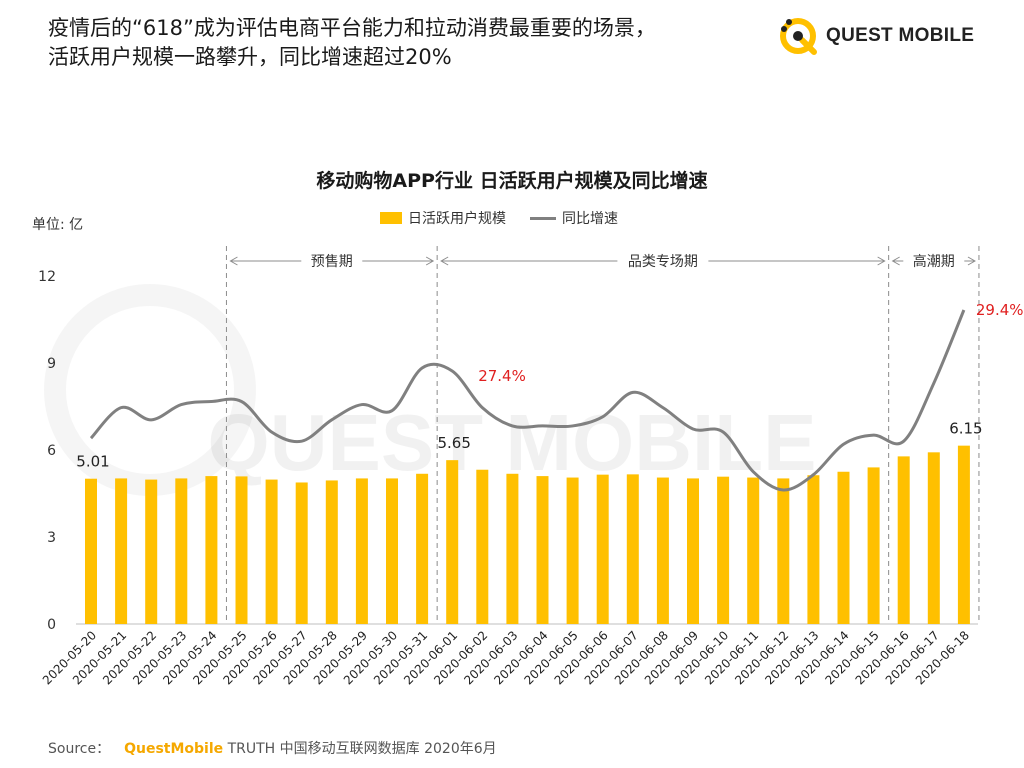 Image resolution: width=1024 pixels, height=768 pixels. What do you see at coordinates (250, 57) in the screenshot?
I see `headline-line-2: 活跃用户规模一路攀升，同比增速超过20%` at bounding box center [250, 57].